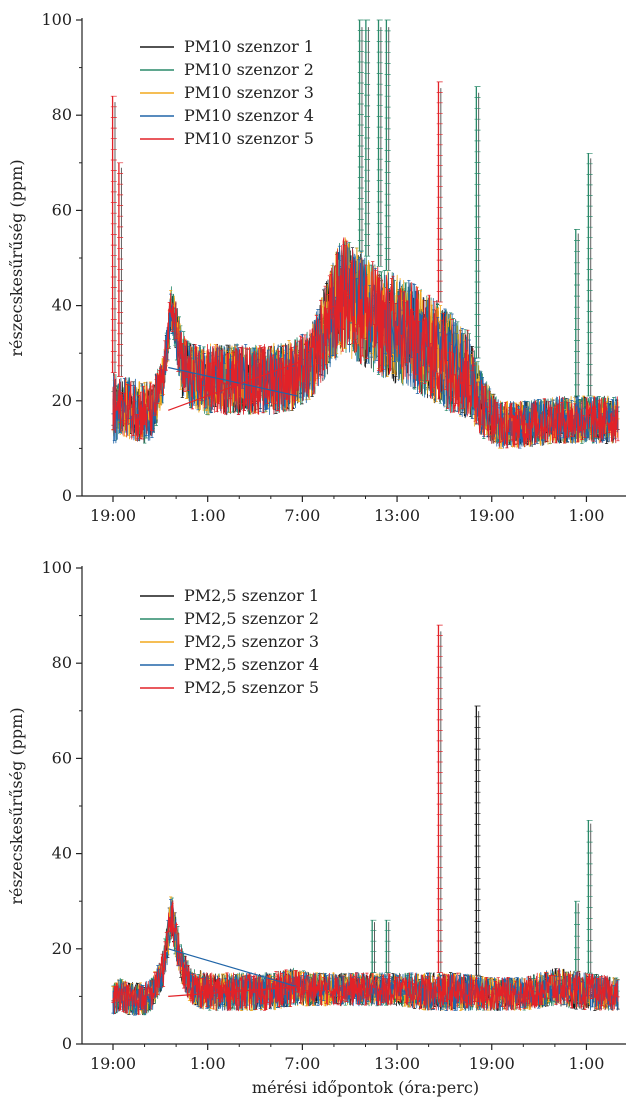 Image resolution: width=633 pixels, height=1103 pixels. What do you see at coordinates (249, 92) in the screenshot?
I see `legend-label: PM10 szenzor 3` at bounding box center [249, 92].